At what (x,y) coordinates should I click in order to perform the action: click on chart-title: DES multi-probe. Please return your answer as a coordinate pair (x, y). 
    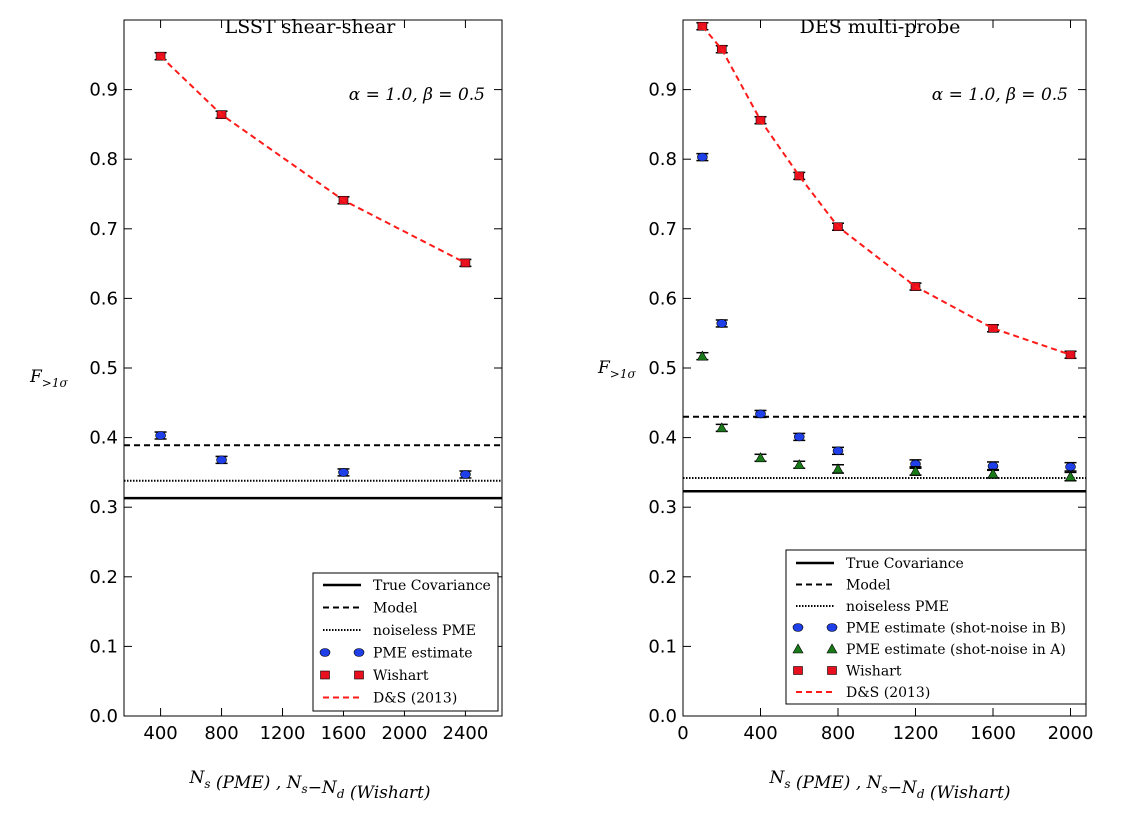
    Looking at the image, I should click on (880, 27).